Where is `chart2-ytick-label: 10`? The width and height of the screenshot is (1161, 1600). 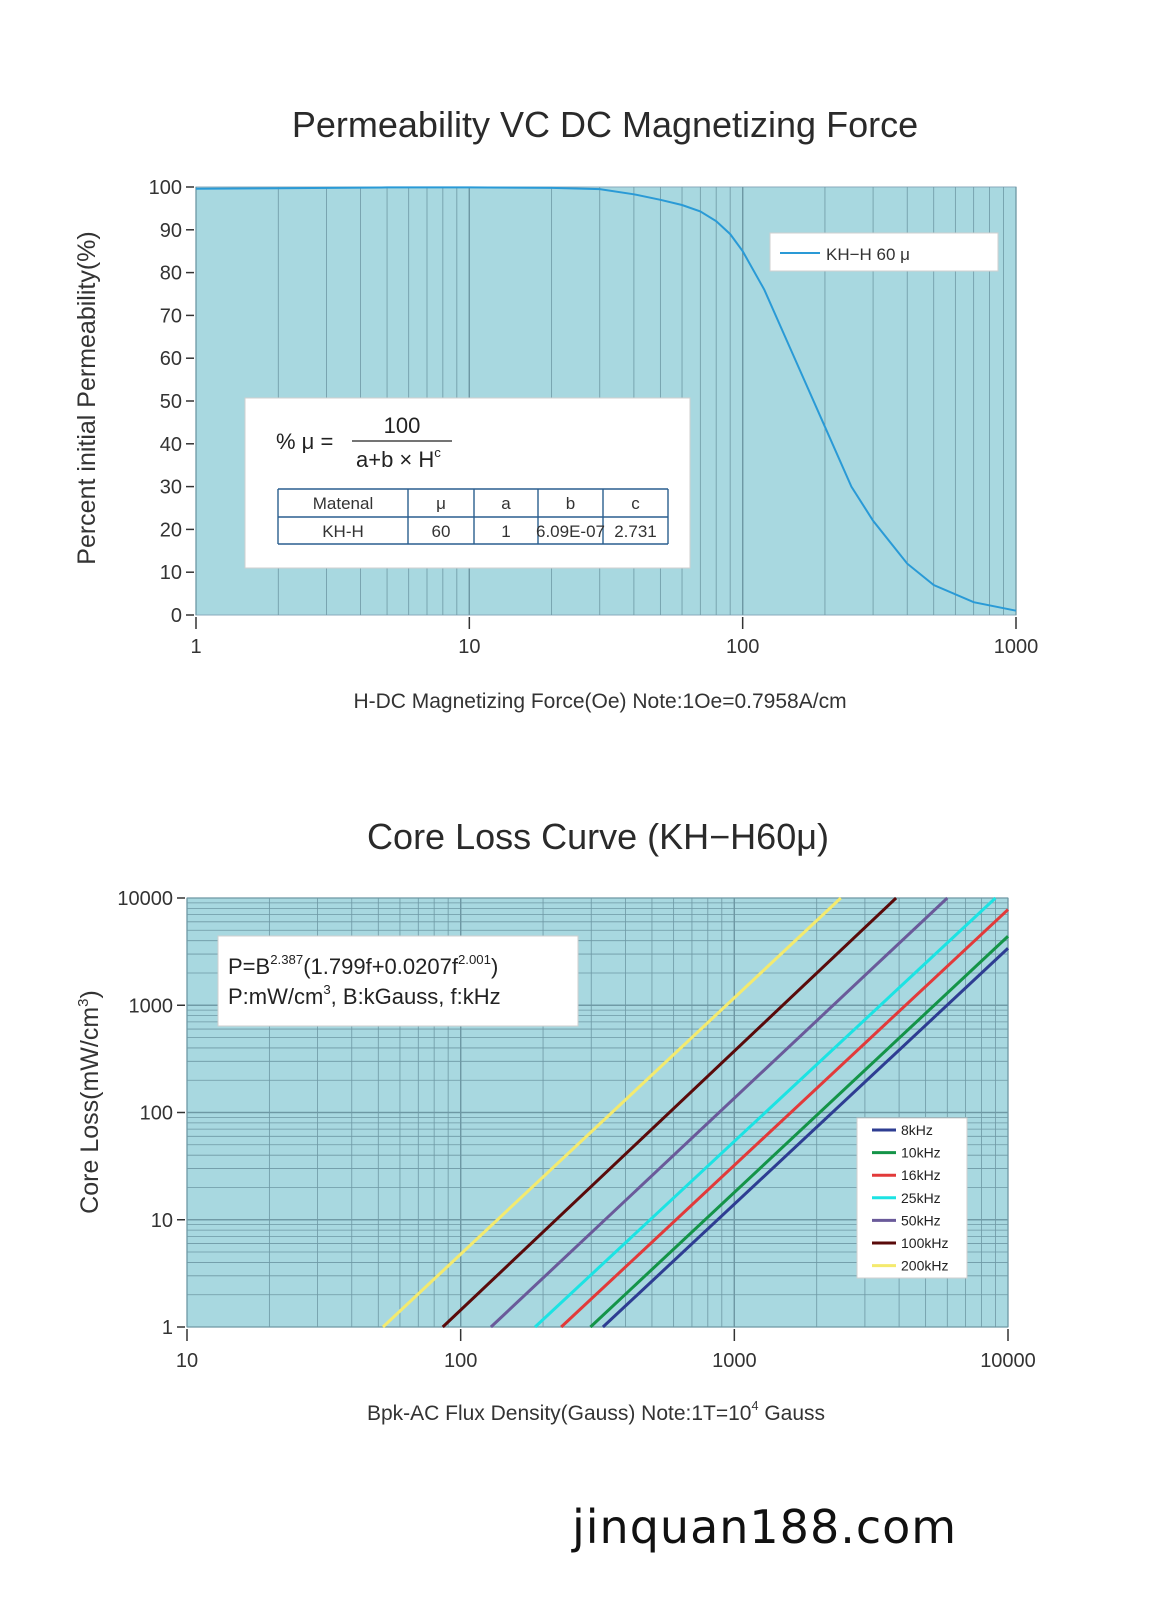
chart2-ytick-label: 10 is located at coordinates (162, 1221).